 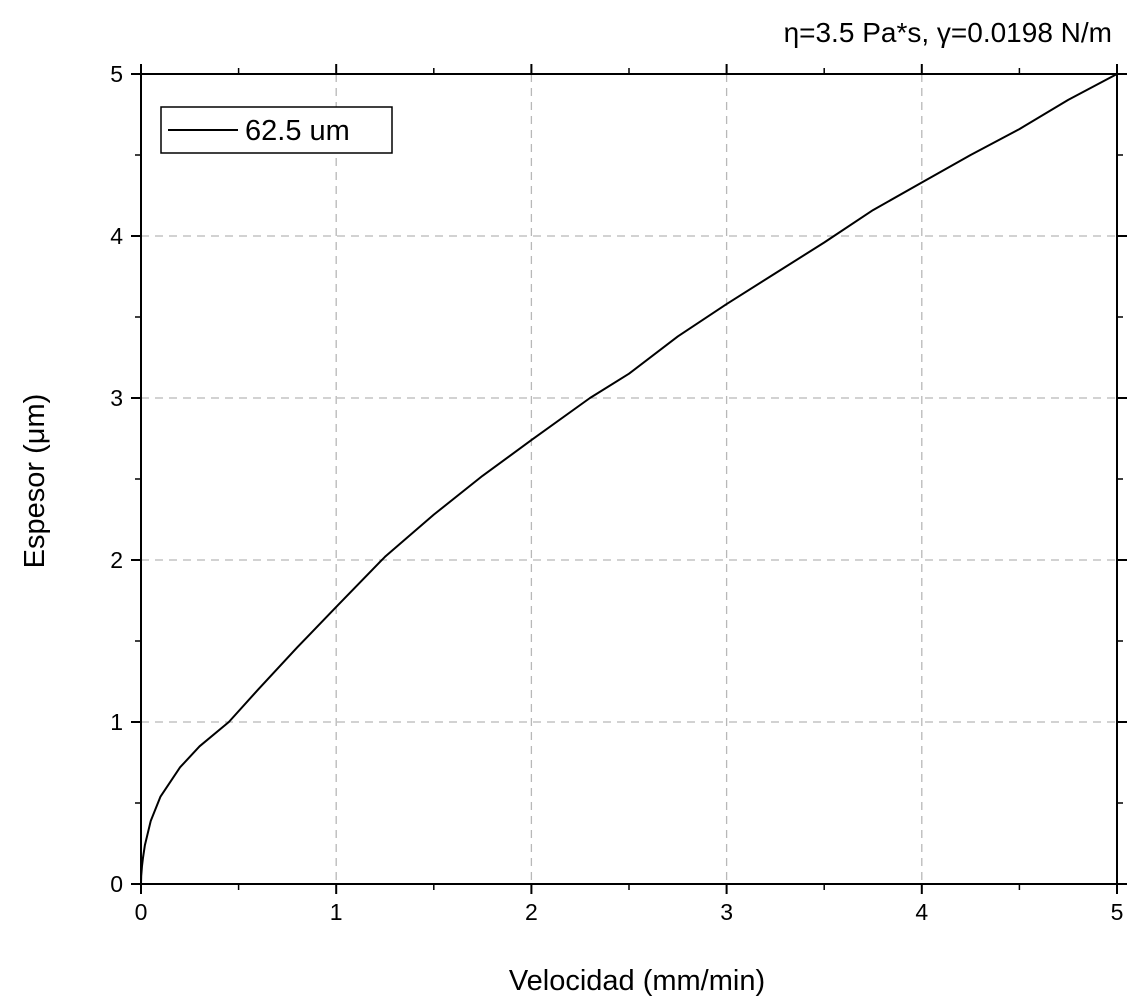 I want to click on legend-label-62-5-um: 62.5 um, so click(x=297, y=131).